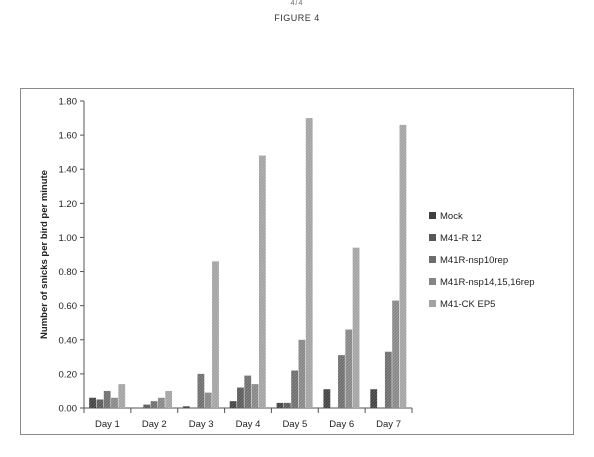 The image size is (594, 457). What do you see at coordinates (154, 424) in the screenshot?
I see `x-tick-label: Day 2` at bounding box center [154, 424].